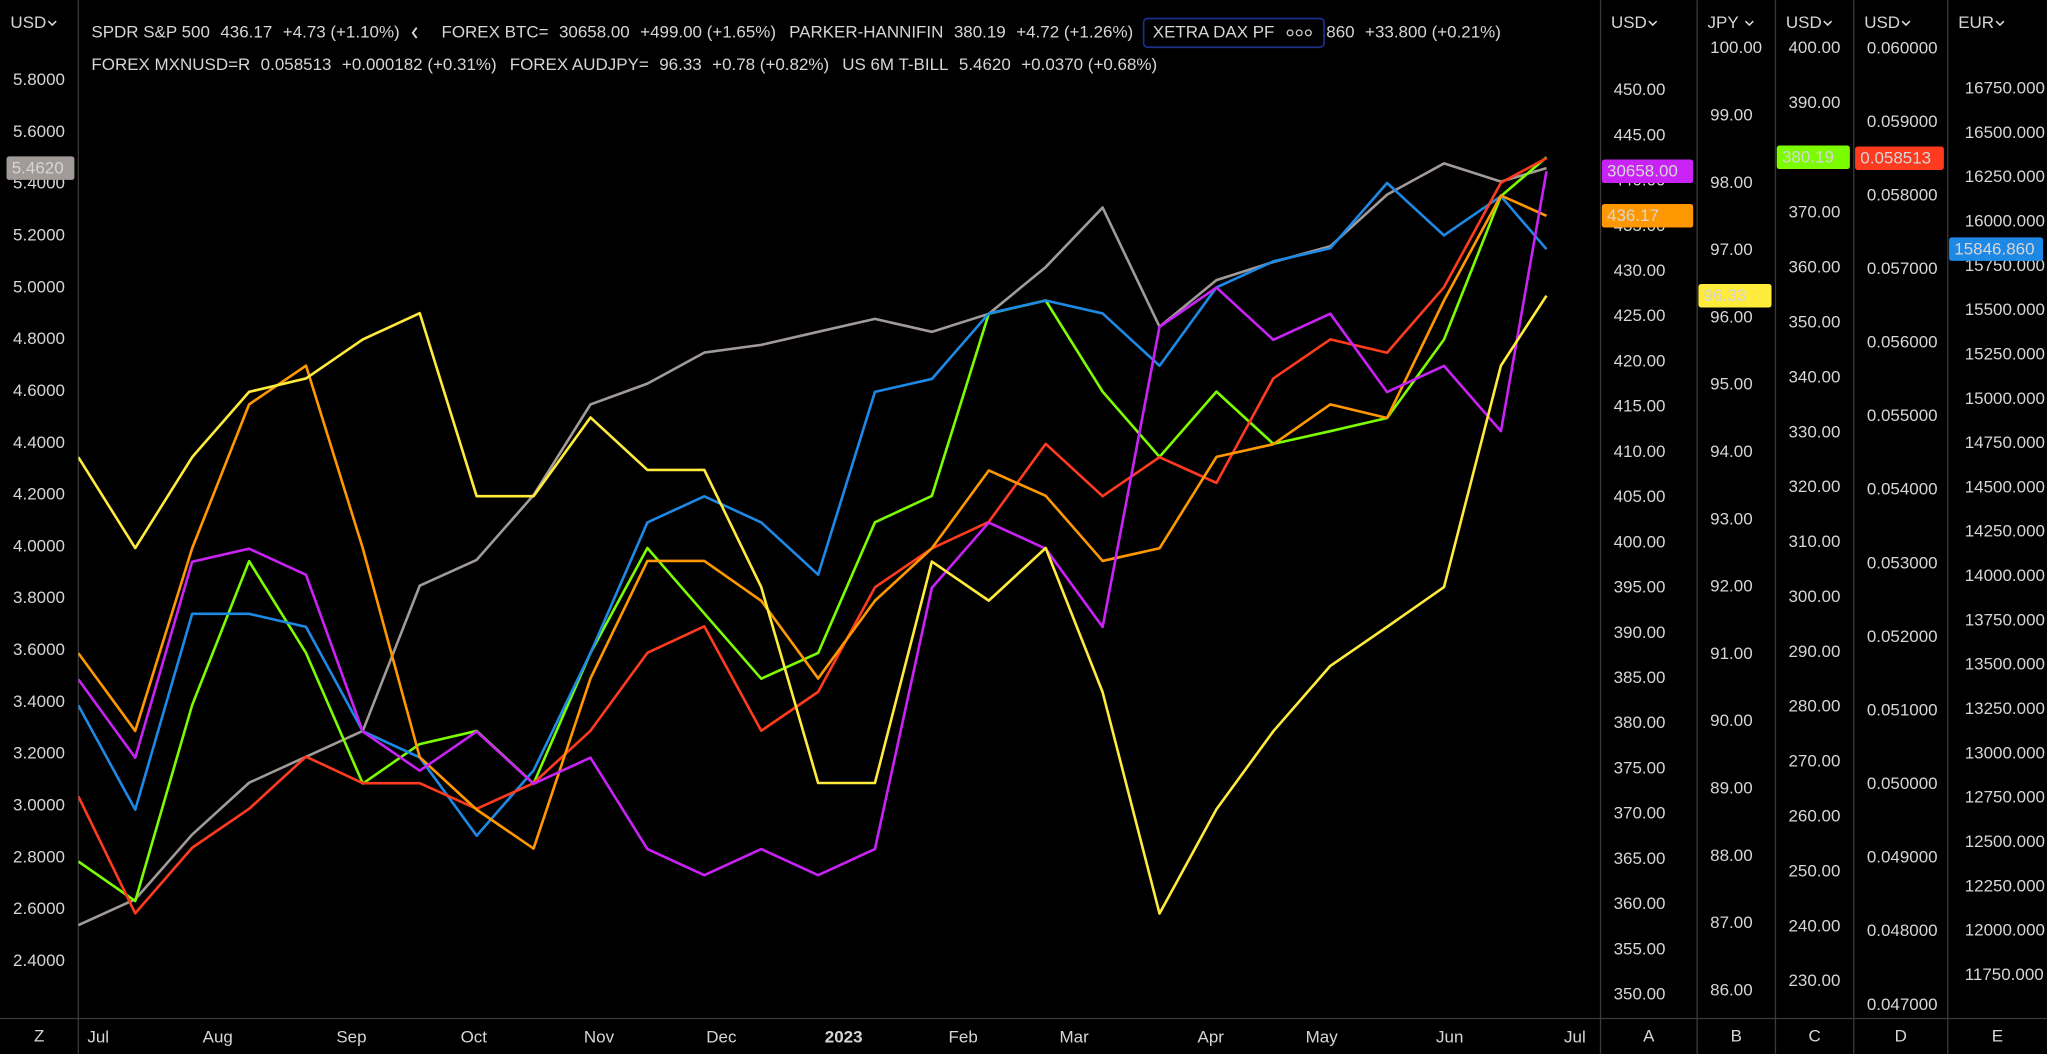  What do you see at coordinates (1815, 761) in the screenshot?
I see `y-tick-label: 270.00` at bounding box center [1815, 761].